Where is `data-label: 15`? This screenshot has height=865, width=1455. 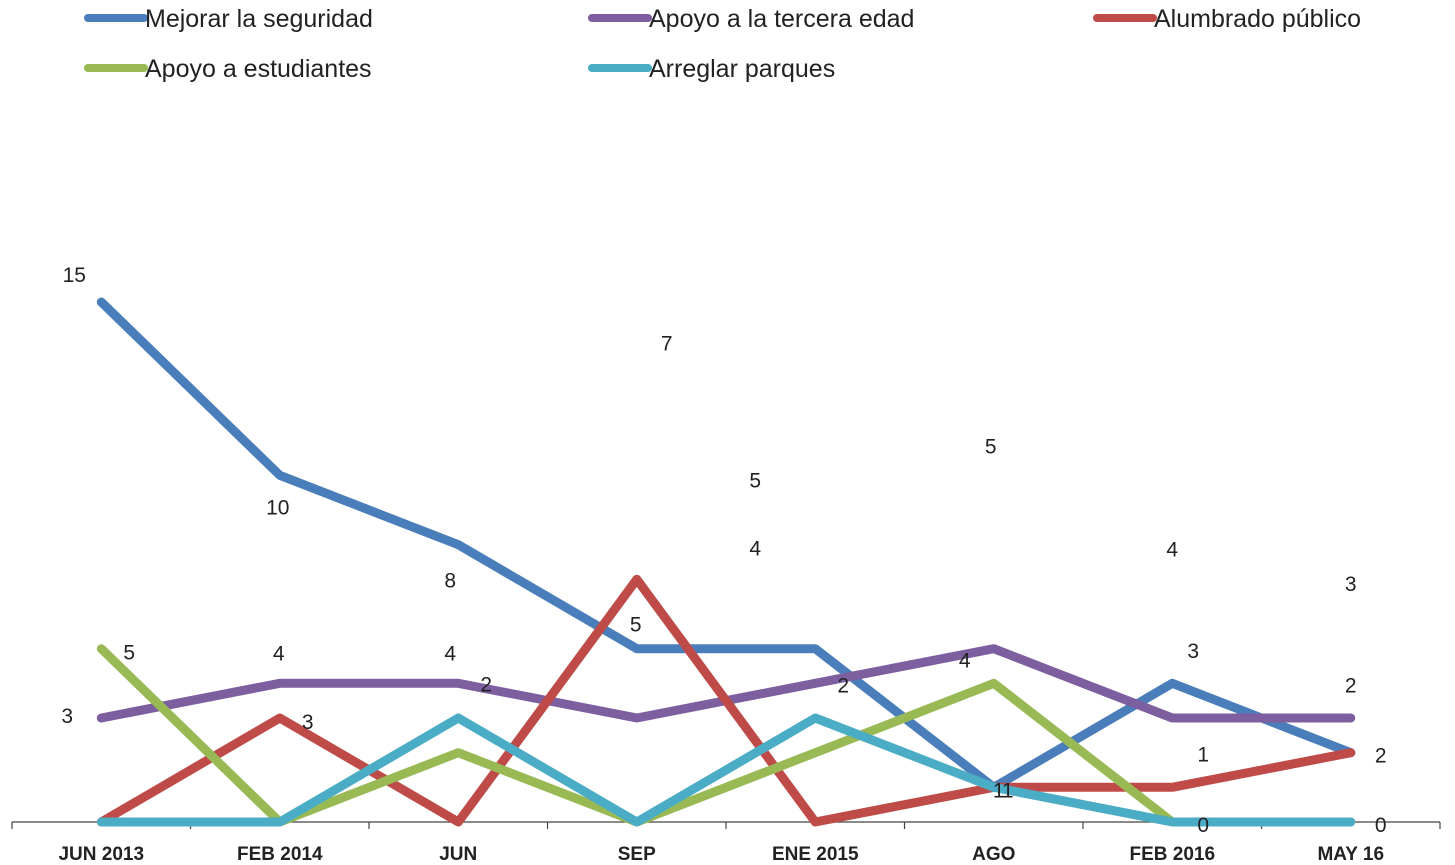
data-label: 15 is located at coordinates (74, 275).